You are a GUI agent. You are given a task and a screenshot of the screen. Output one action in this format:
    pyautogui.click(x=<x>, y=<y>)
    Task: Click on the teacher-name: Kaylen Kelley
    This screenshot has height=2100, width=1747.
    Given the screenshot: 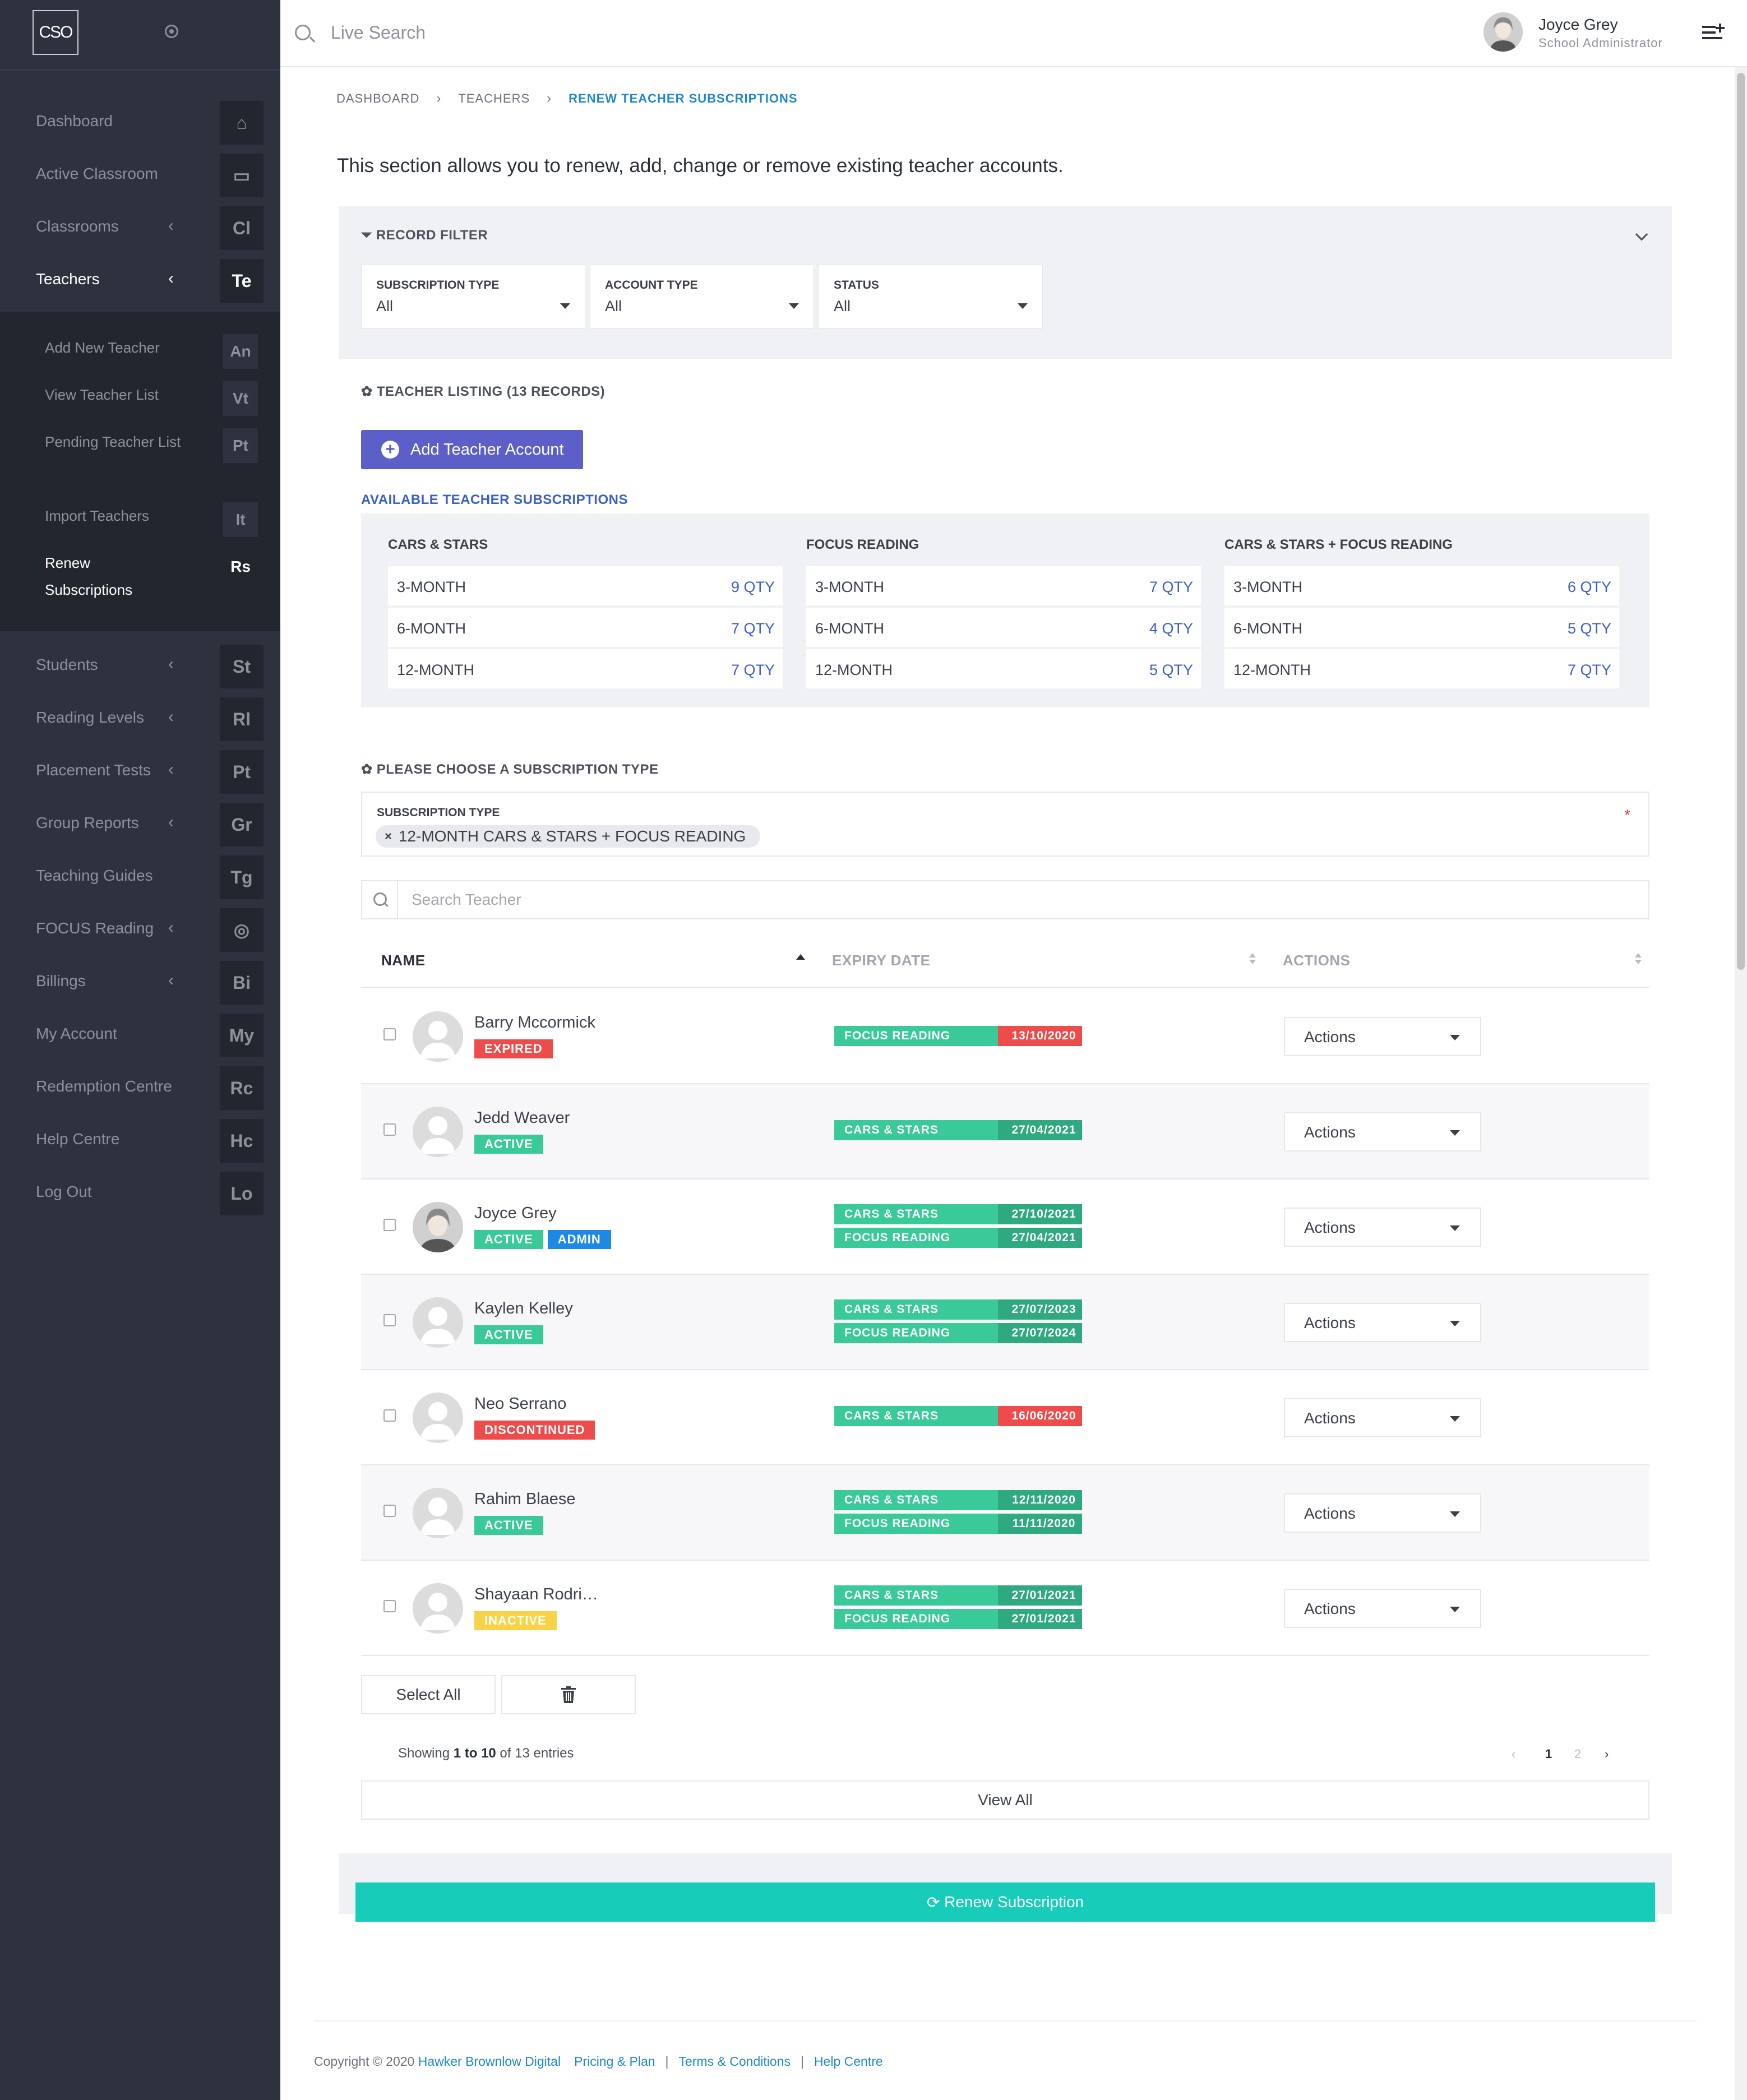 What is the action you would take?
    pyautogui.click(x=523, y=1308)
    